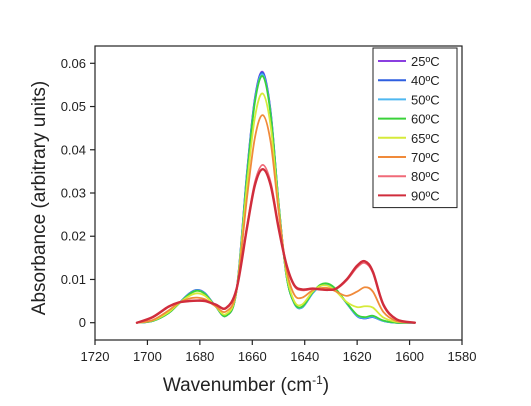 Image resolution: width=531 pixels, height=406 pixels. What do you see at coordinates (73, 193) in the screenshot?
I see `y-tick-label: 0.03` at bounding box center [73, 193].